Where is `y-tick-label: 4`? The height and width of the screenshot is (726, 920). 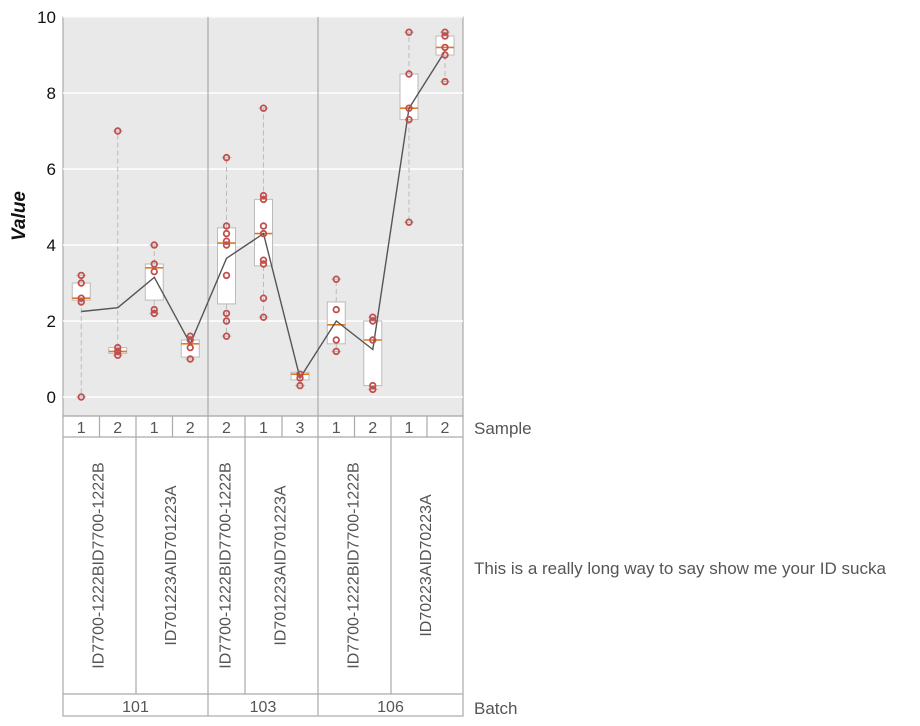 y-tick-label: 4 is located at coordinates (51, 245).